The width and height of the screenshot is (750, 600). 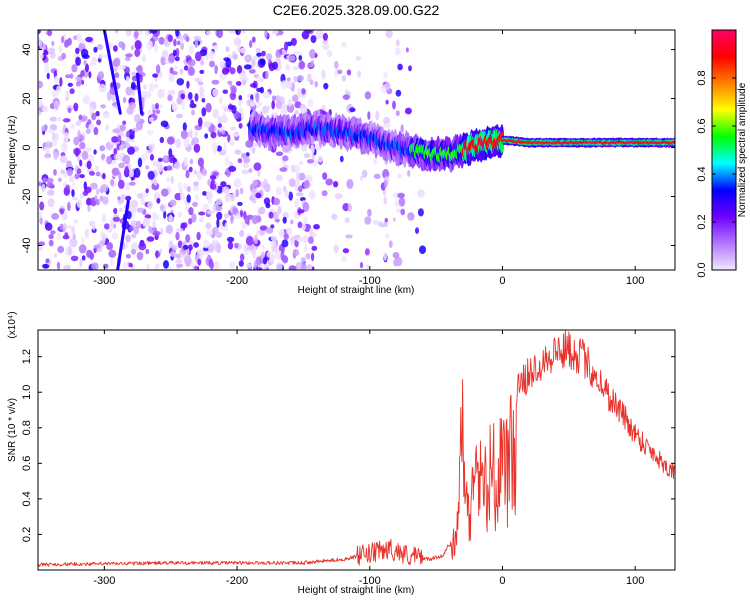 I want to click on heatmap-streak, so click(x=112, y=72).